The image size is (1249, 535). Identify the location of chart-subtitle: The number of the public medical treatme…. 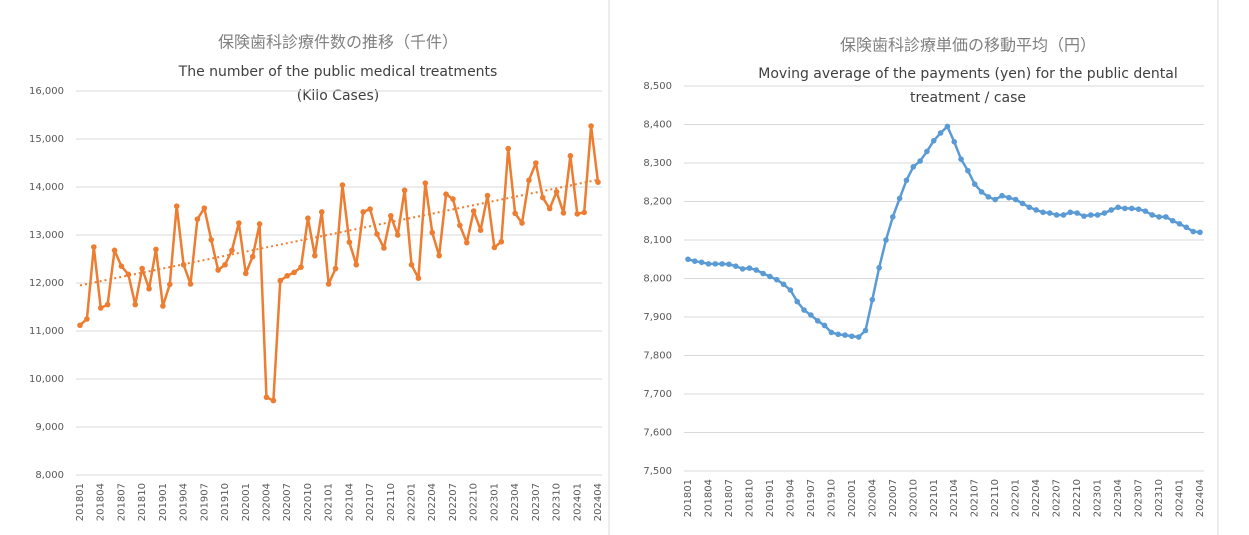
(338, 72).